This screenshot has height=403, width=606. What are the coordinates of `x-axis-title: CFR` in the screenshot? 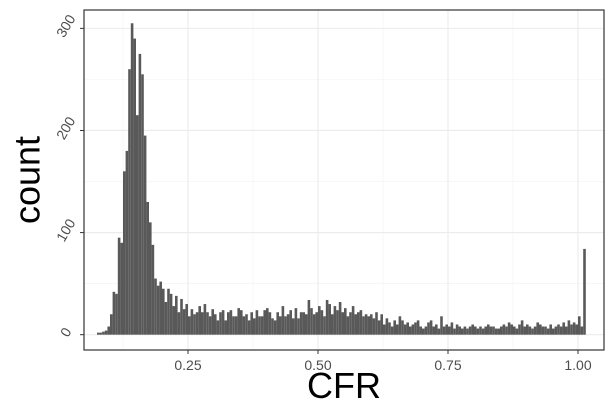 It's located at (344, 384).